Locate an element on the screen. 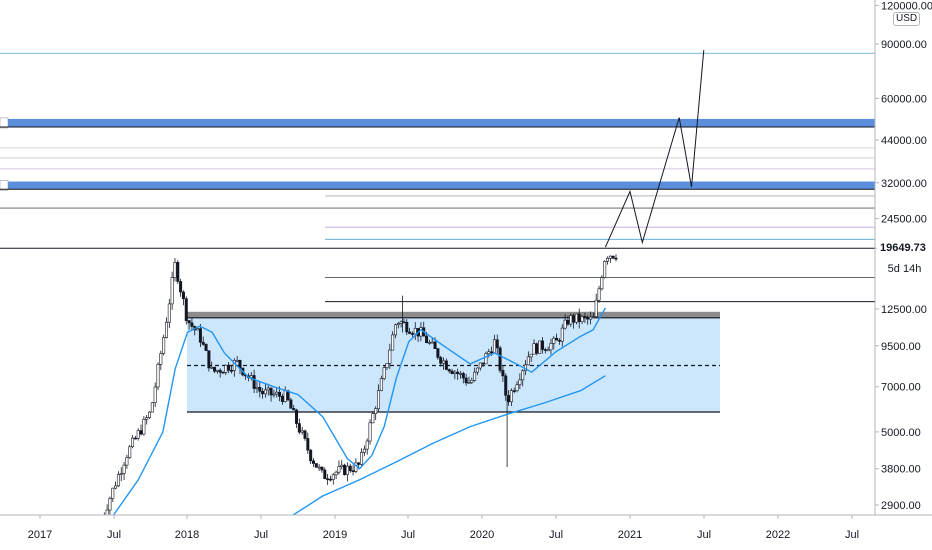 Image resolution: width=932 pixels, height=550 pixels. time-tick-label-10: 2022 is located at coordinates (778, 535).